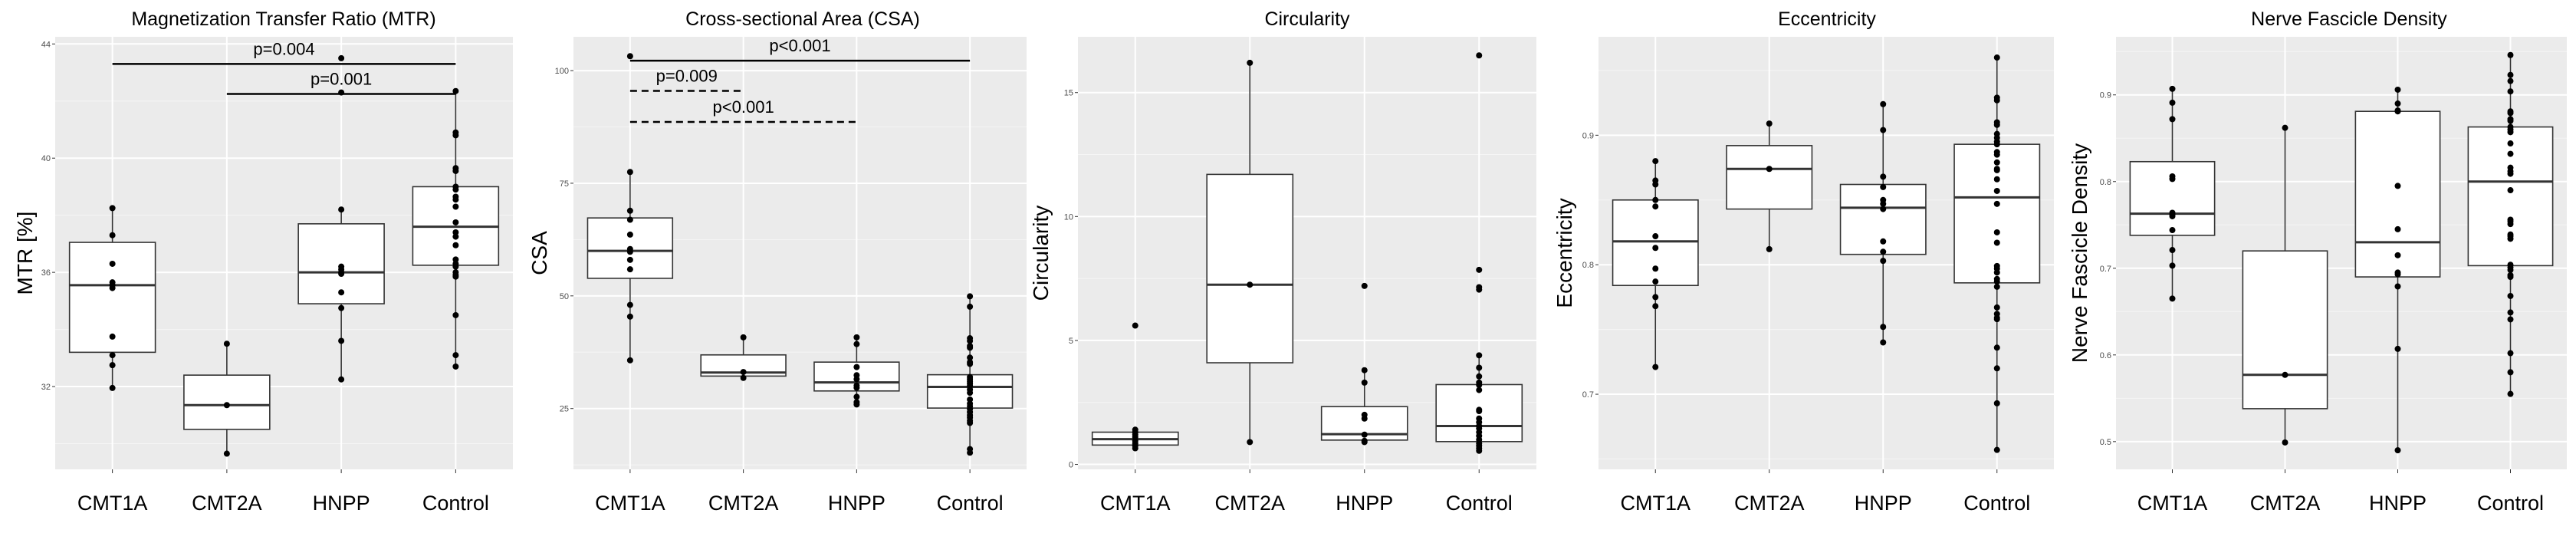 Image resolution: width=2576 pixels, height=533 pixels. What do you see at coordinates (1588, 135) in the screenshot?
I see `y-tick-label: 0.9` at bounding box center [1588, 135].